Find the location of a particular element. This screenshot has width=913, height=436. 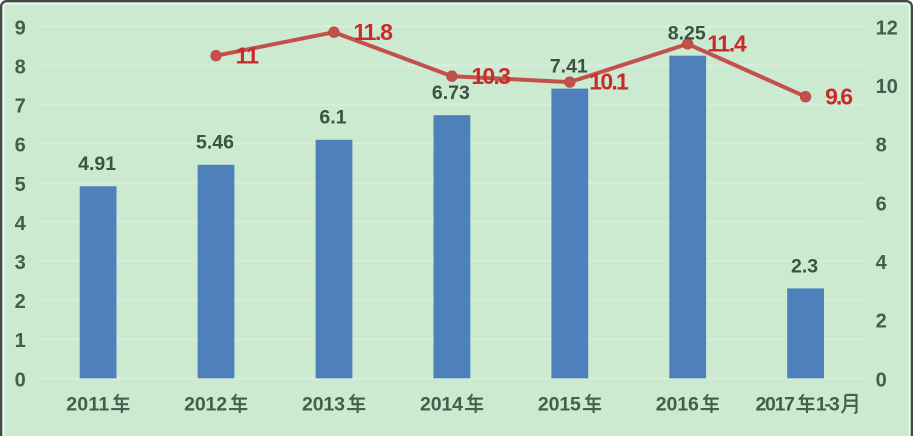

svg-text: 11.4 is located at coordinates (727, 44).